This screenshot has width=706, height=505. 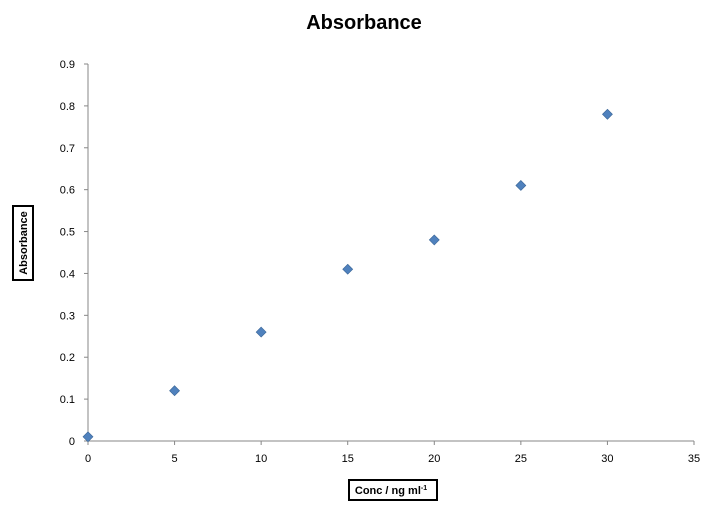 What do you see at coordinates (67, 149) in the screenshot?
I see `y-tick-label: 0.7` at bounding box center [67, 149].